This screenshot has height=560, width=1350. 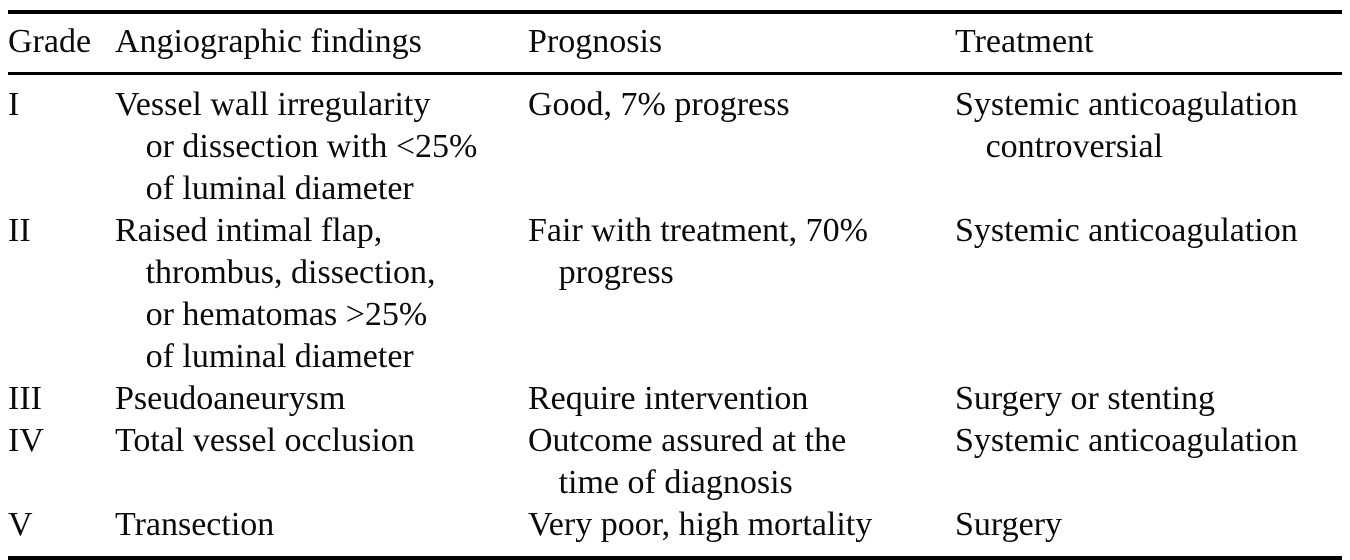 I want to click on header-grade: Grade, so click(x=50, y=41).